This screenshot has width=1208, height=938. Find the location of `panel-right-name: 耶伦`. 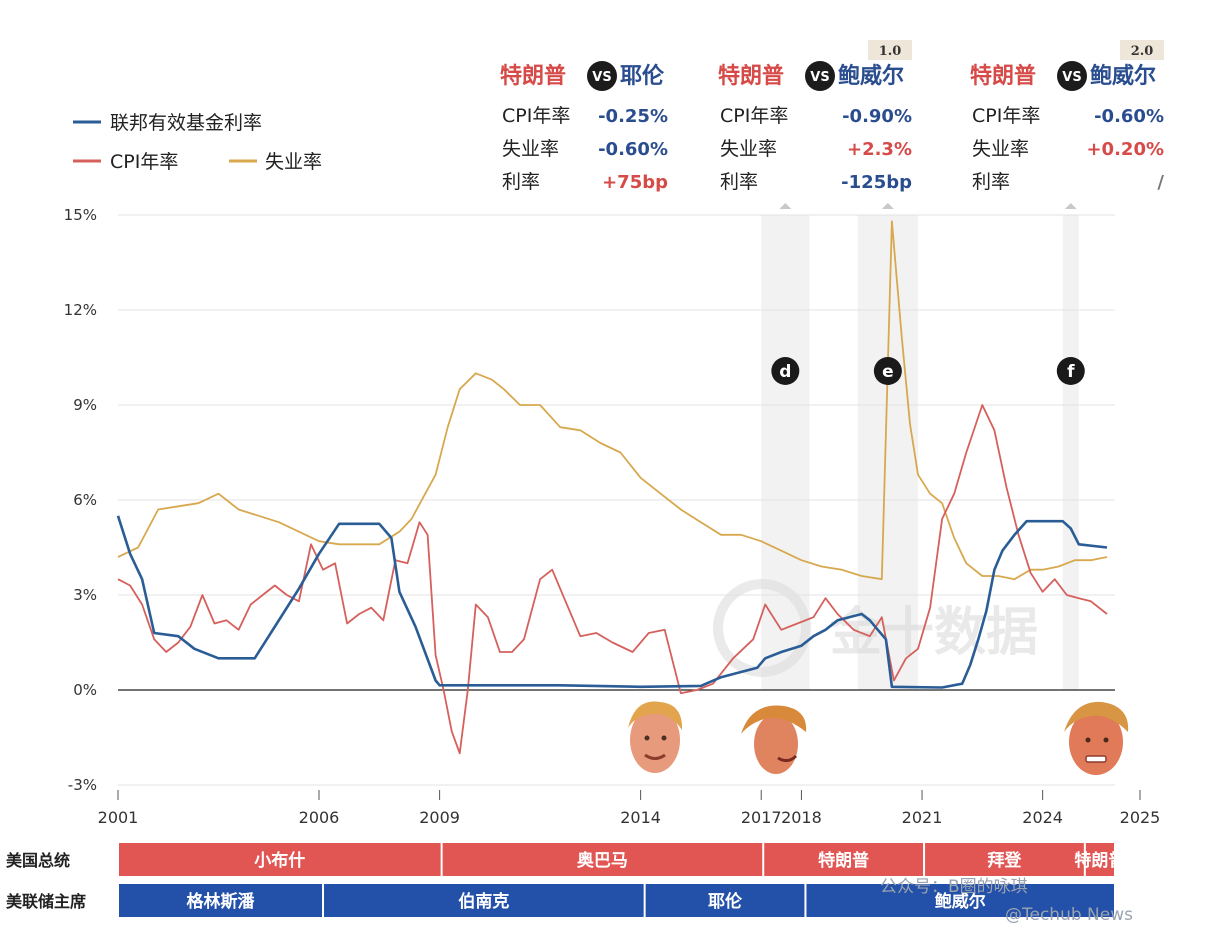

panel-right-name: 耶伦 is located at coordinates (642, 76).